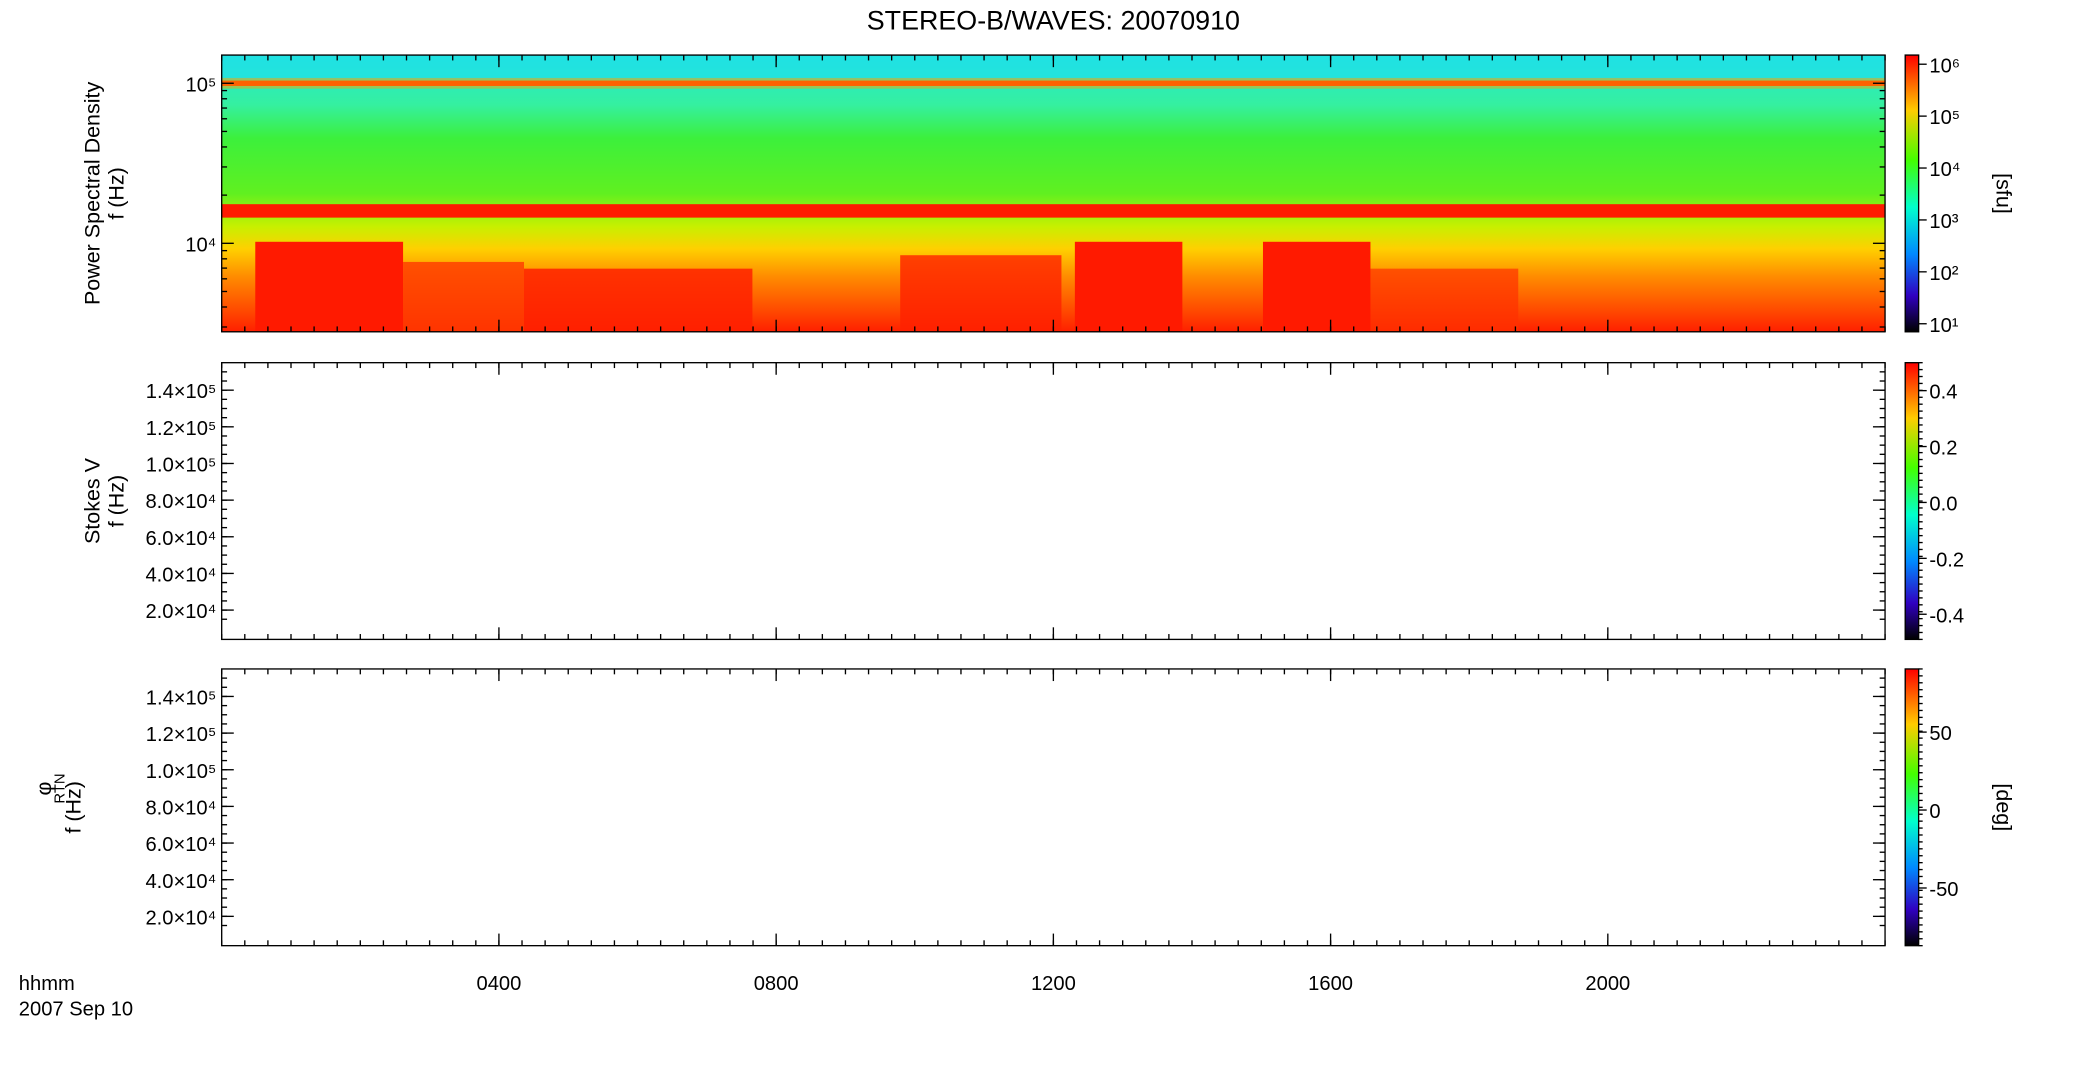 Image resolution: width=2096 pixels, height=1085 pixels. Describe the element at coordinates (2004, 193) in the screenshot. I see `colorbar-label: [sfu]` at that location.